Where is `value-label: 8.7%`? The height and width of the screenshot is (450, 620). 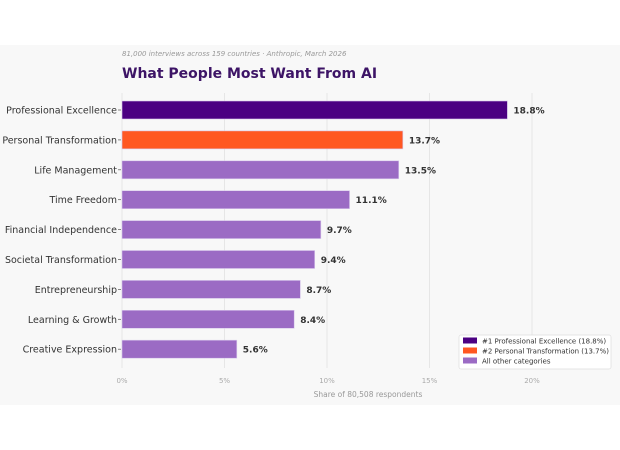 value-label: 8.7% is located at coordinates (318, 291).